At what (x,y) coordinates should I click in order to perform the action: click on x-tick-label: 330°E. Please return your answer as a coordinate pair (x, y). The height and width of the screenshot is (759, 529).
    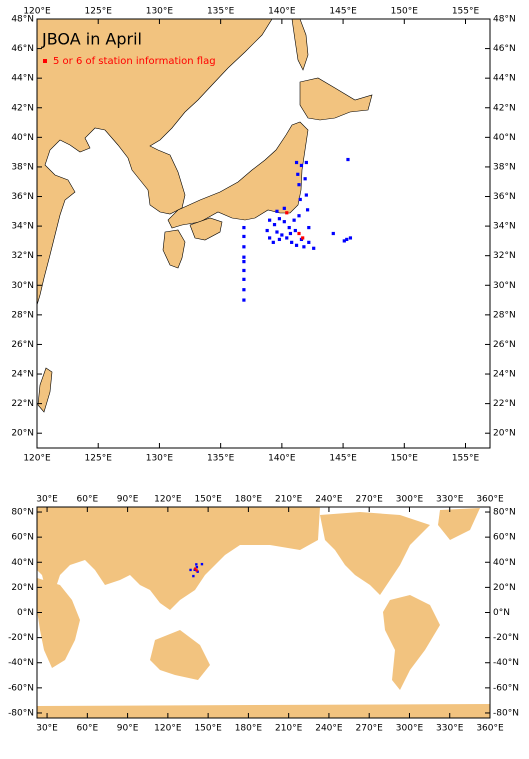
    Looking at the image, I should click on (450, 729).